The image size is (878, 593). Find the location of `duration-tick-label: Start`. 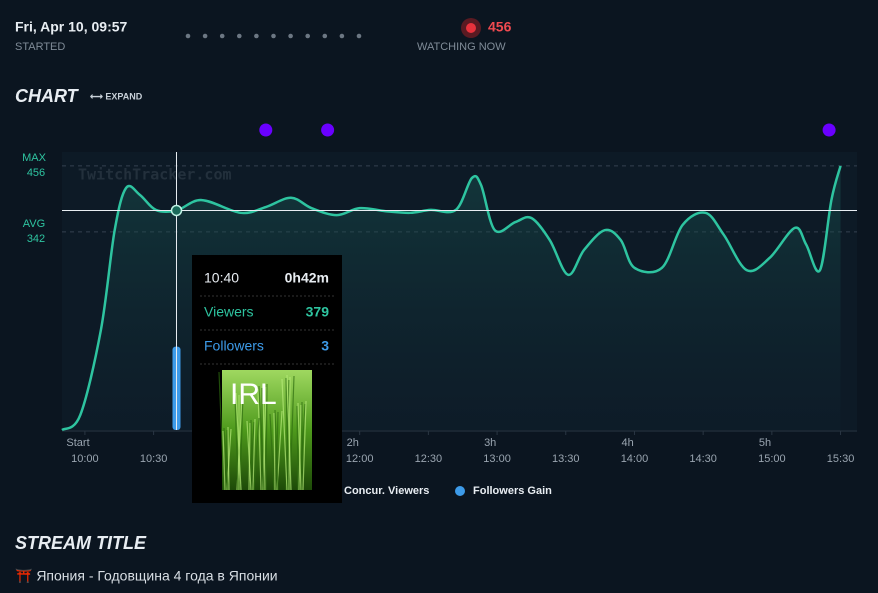

duration-tick-label: Start is located at coordinates (77, 443).